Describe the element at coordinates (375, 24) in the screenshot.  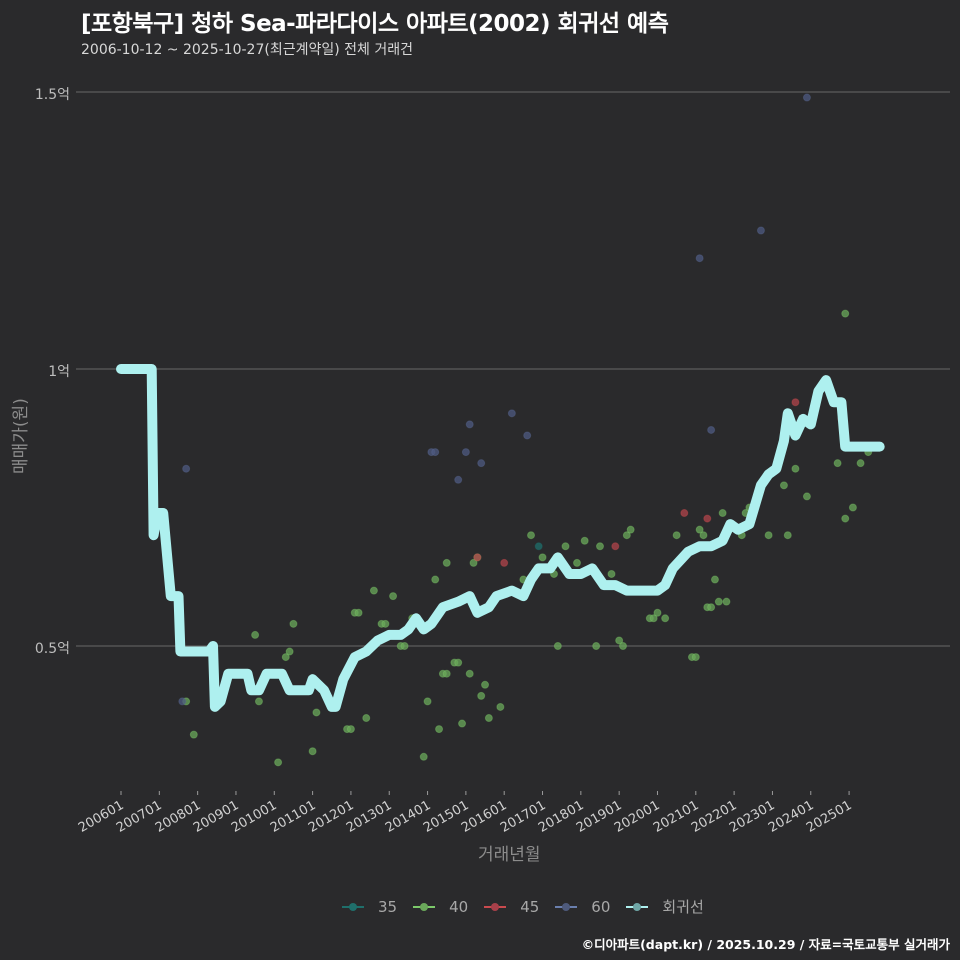
I see `chart-title: [포항북구] 청하 Sea-파라다이스 아파트(2002) 회귀선 예측` at that location.